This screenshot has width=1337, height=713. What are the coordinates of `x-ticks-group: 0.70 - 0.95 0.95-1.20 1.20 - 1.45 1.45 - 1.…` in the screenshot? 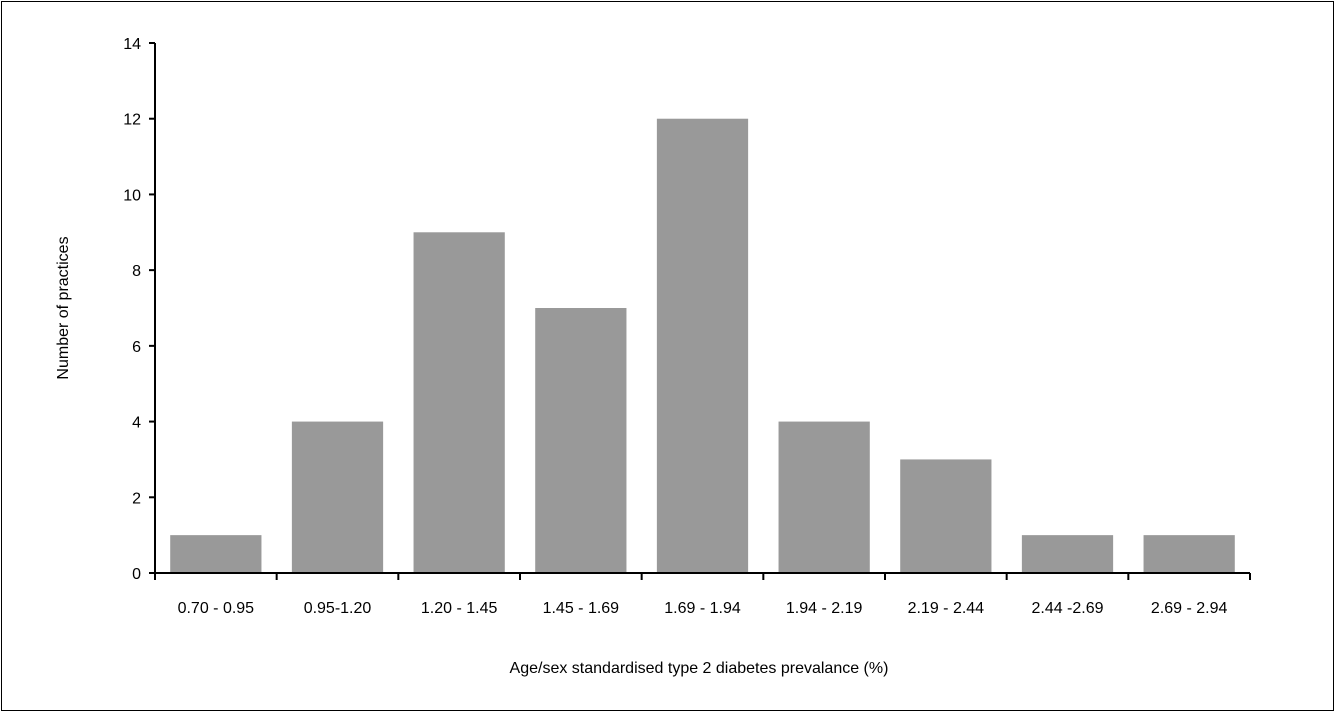 It's located at (702, 595).